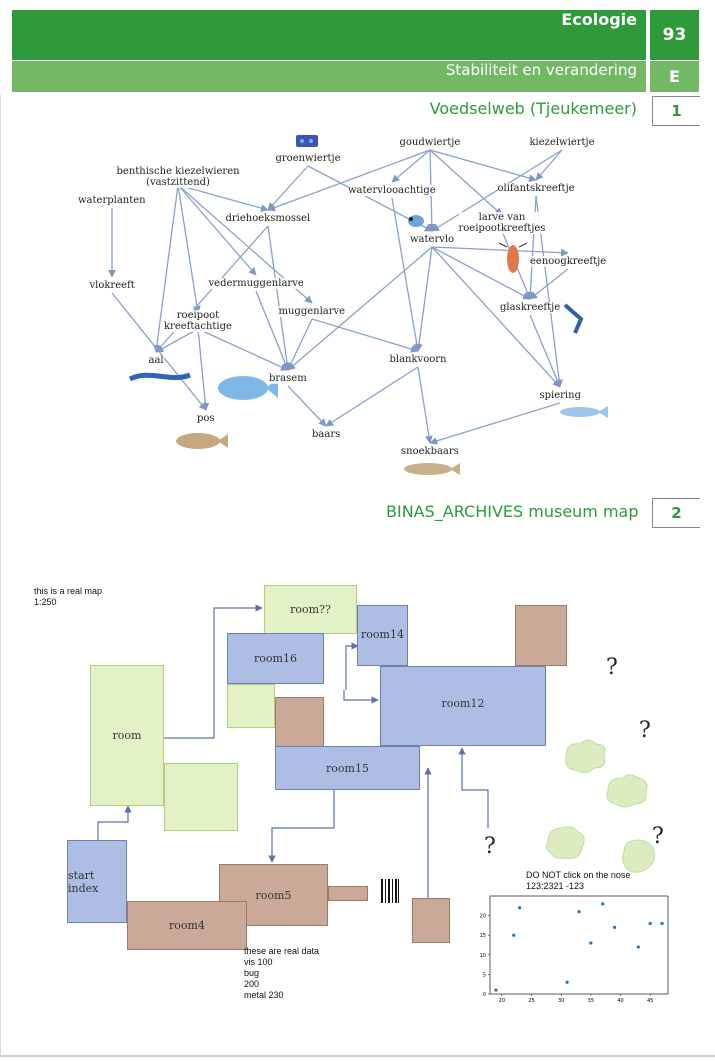  What do you see at coordinates (275, 658) in the screenshot?
I see `room16: room16` at bounding box center [275, 658].